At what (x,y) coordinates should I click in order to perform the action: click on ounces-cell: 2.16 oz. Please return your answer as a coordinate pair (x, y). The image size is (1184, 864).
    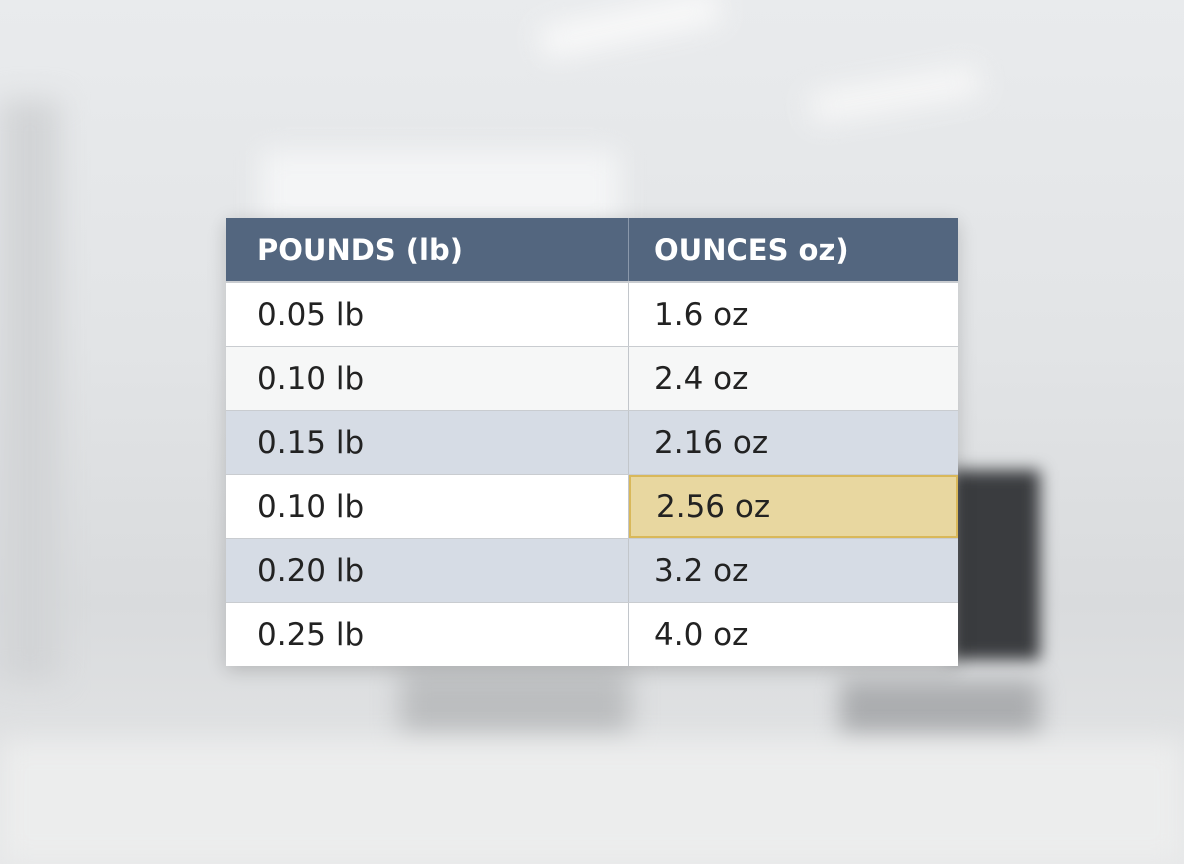
    Looking at the image, I should click on (711, 442).